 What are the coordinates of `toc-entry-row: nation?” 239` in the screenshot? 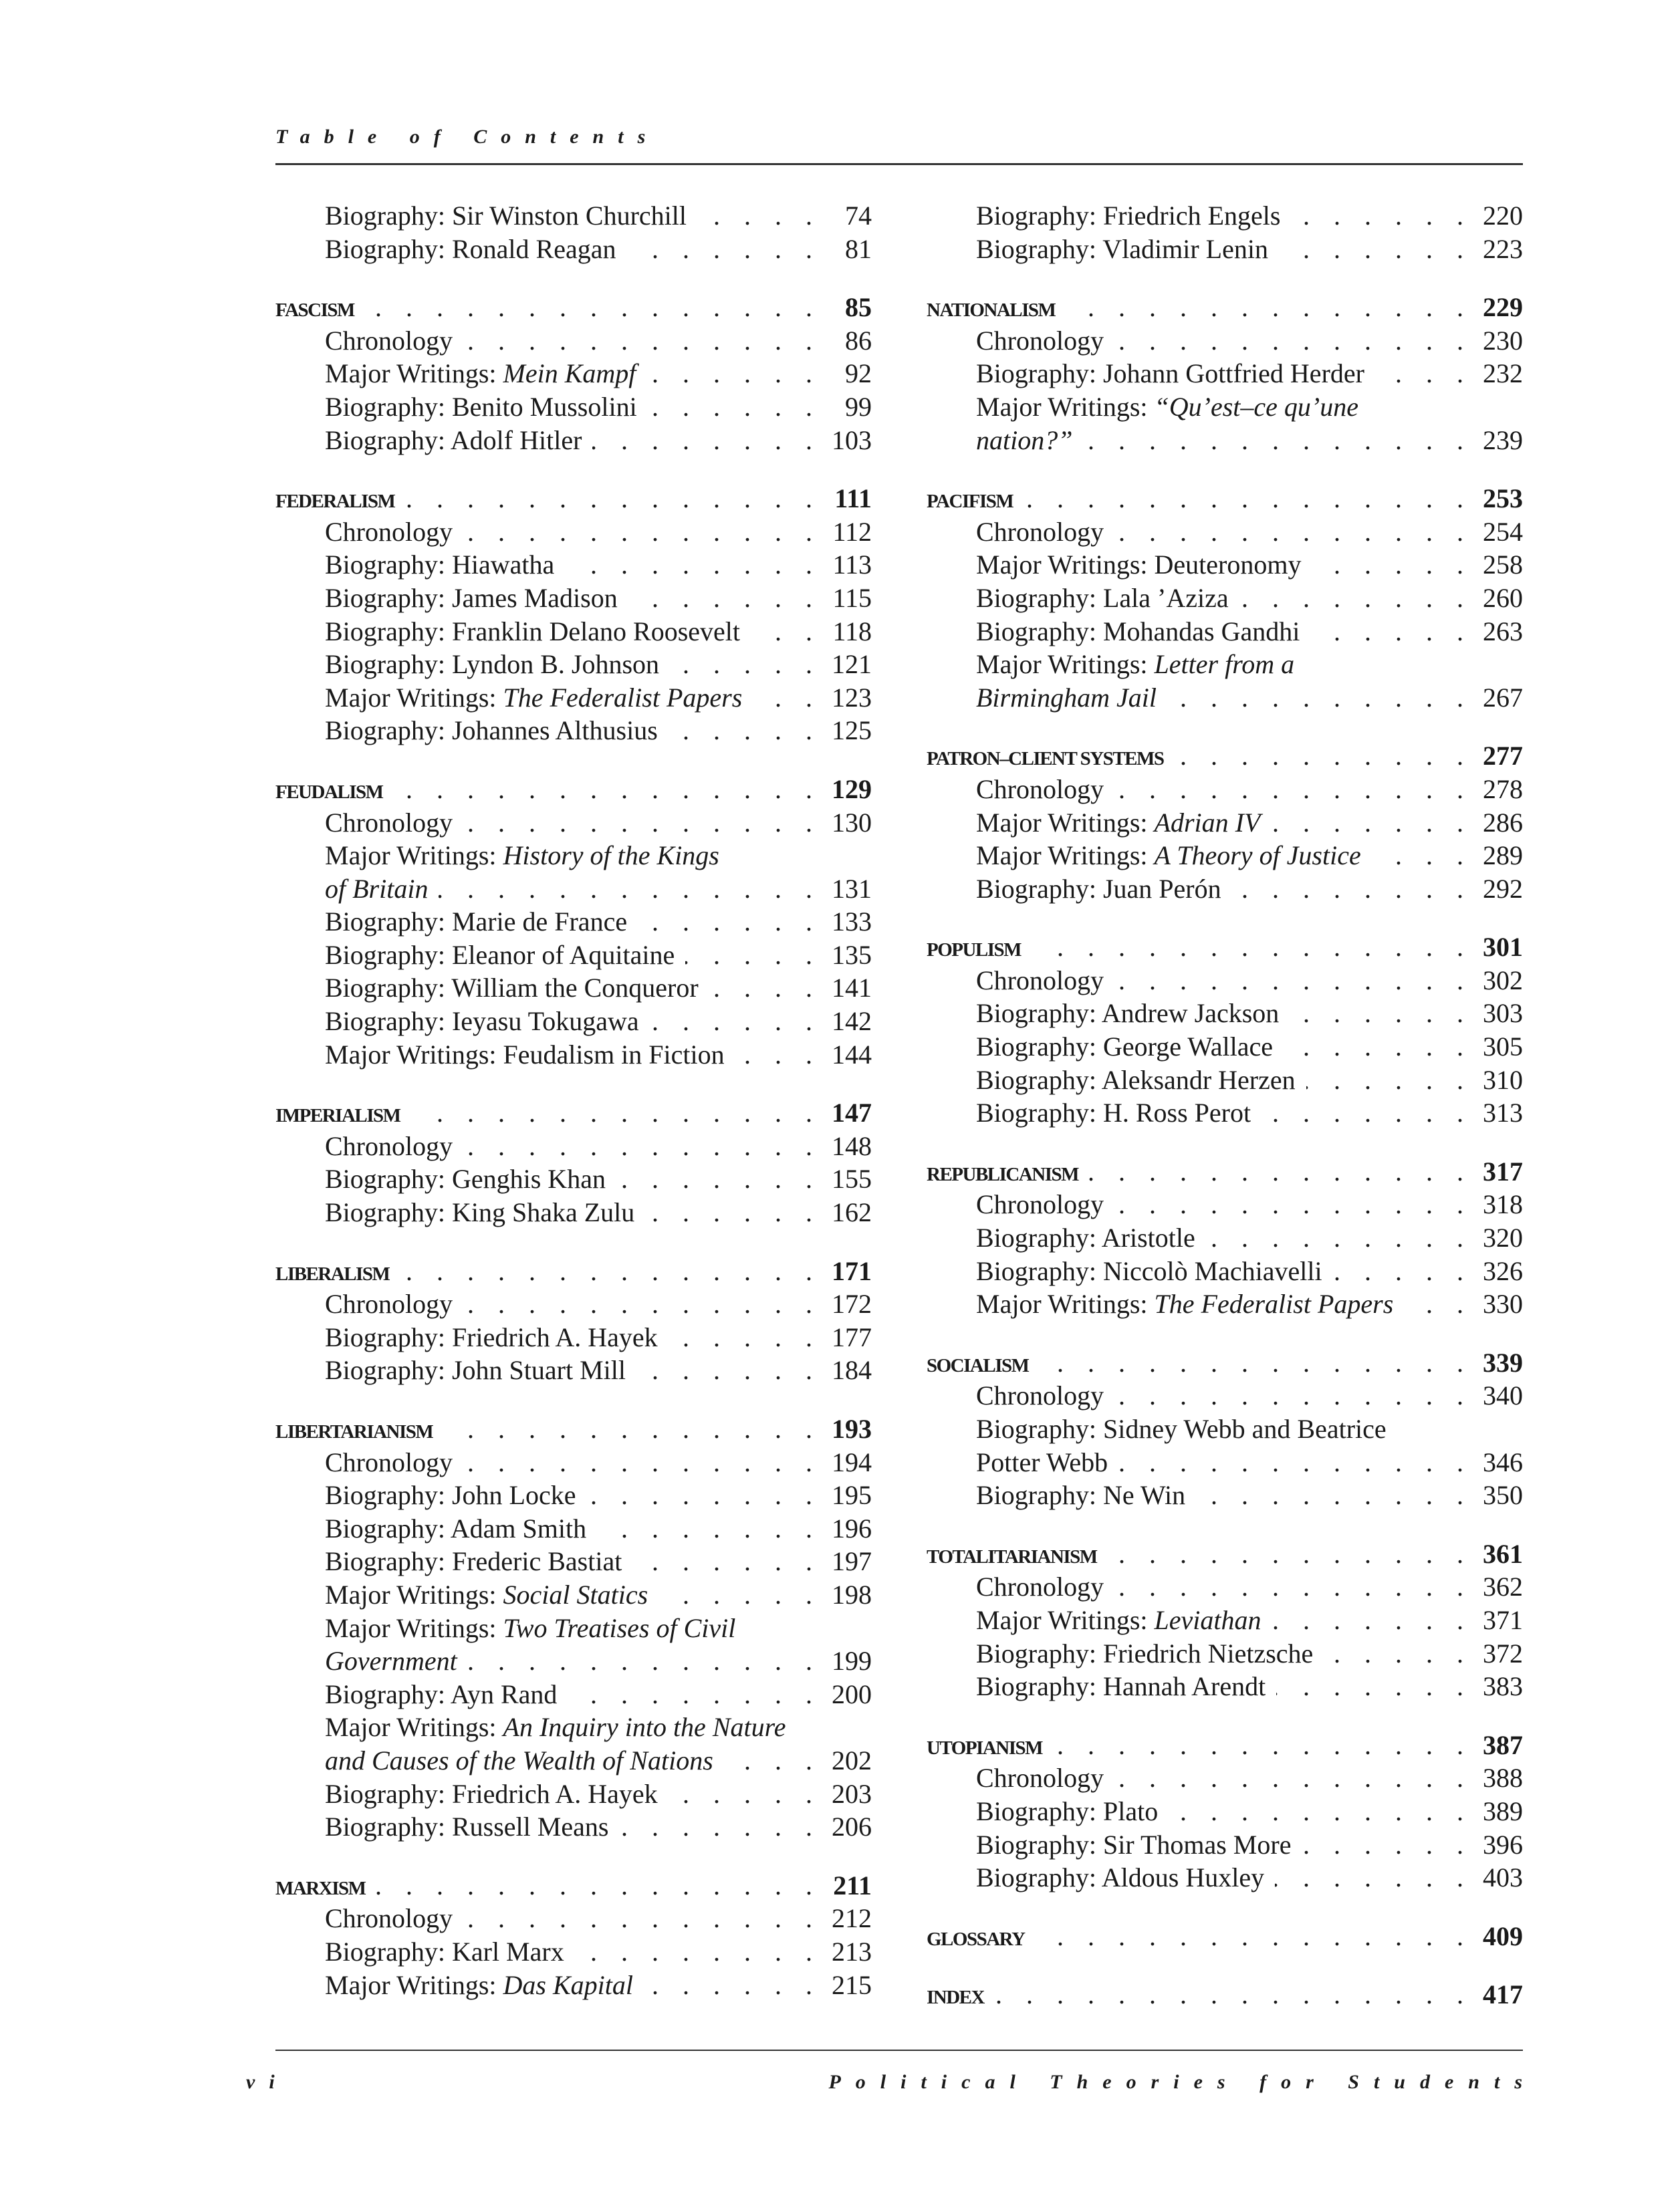 It's located at (1225, 440).